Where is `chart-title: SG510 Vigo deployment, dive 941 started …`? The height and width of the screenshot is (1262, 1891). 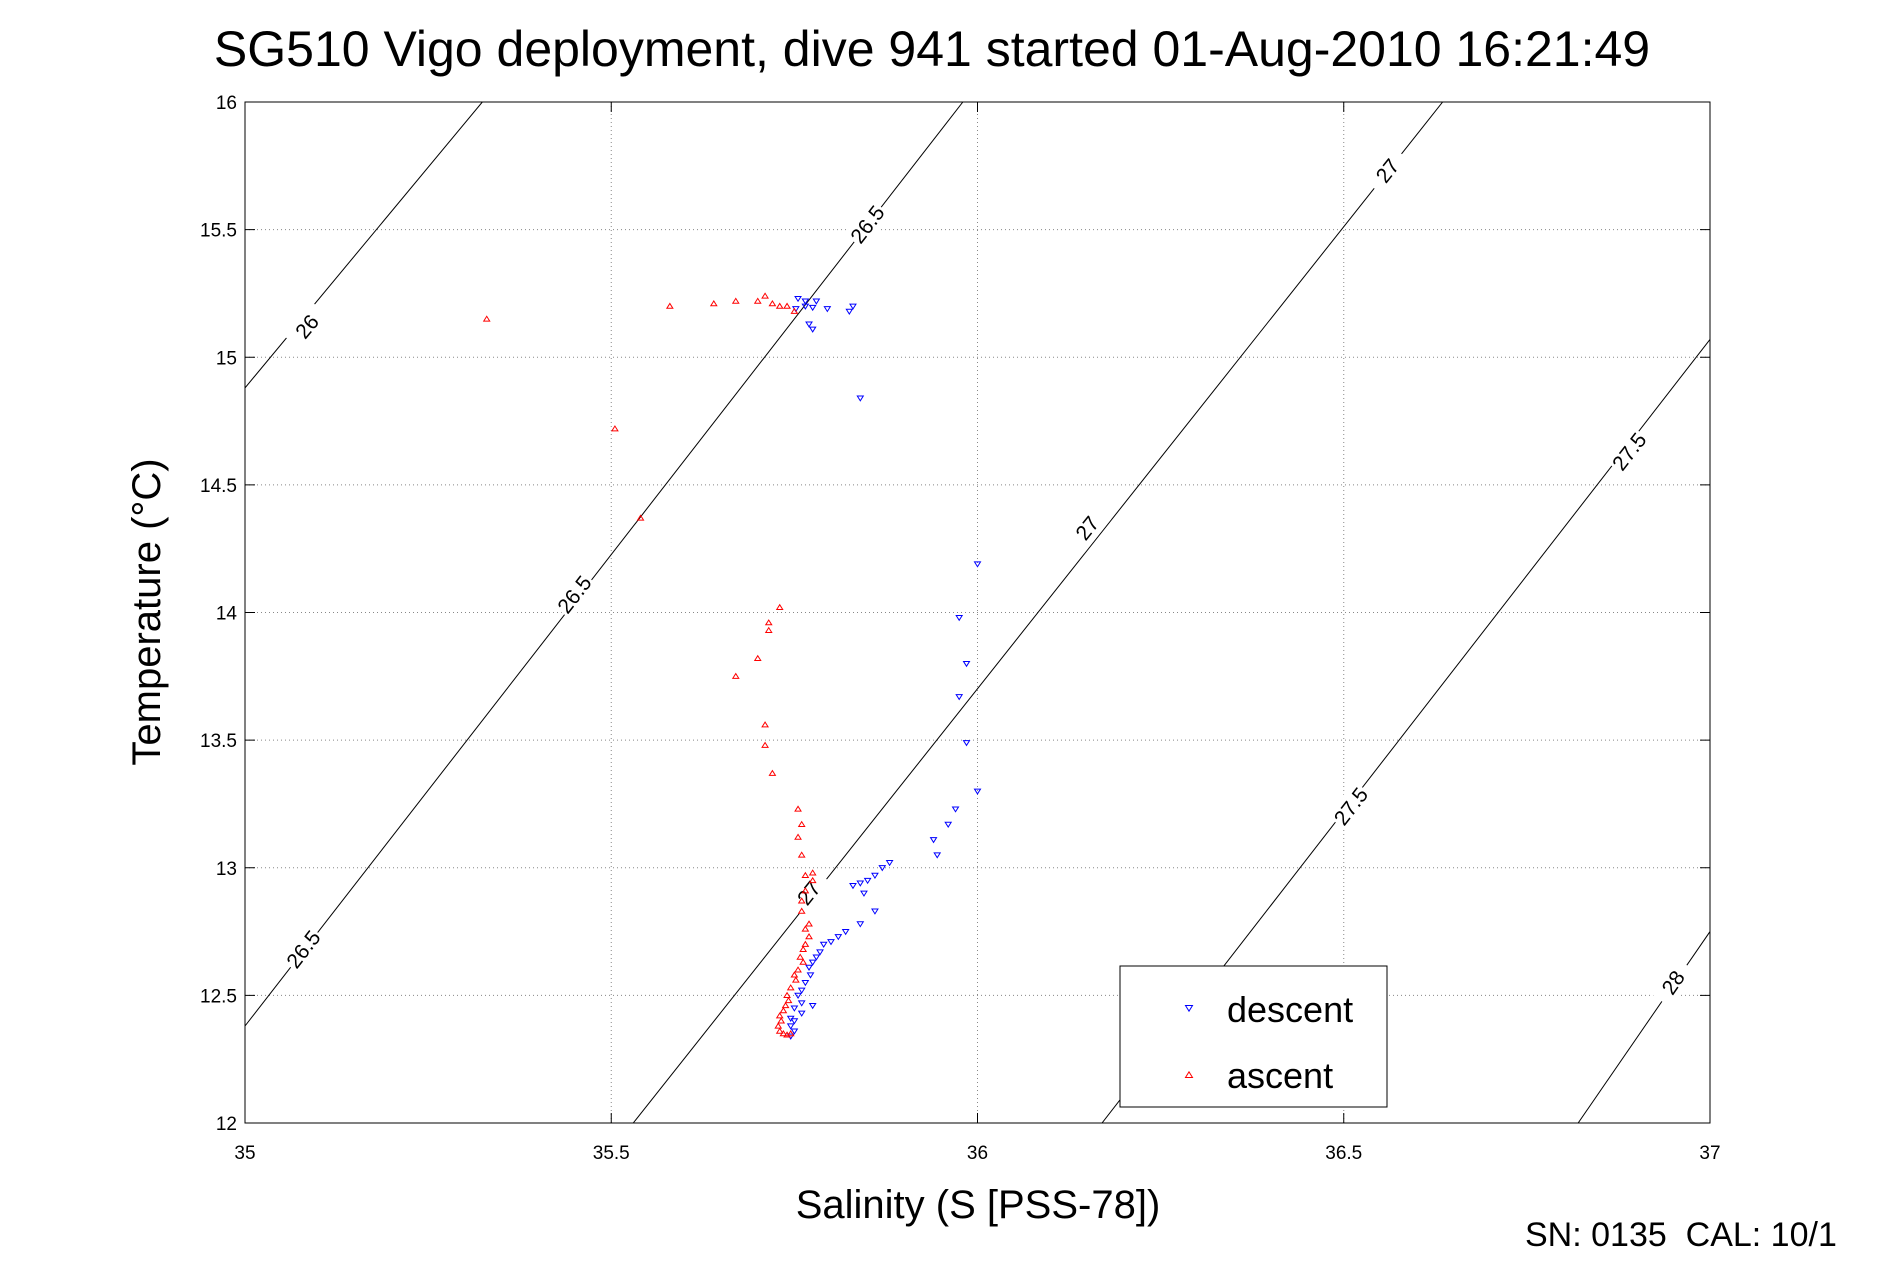 chart-title: SG510 Vigo deployment, dive 941 started … is located at coordinates (932, 49).